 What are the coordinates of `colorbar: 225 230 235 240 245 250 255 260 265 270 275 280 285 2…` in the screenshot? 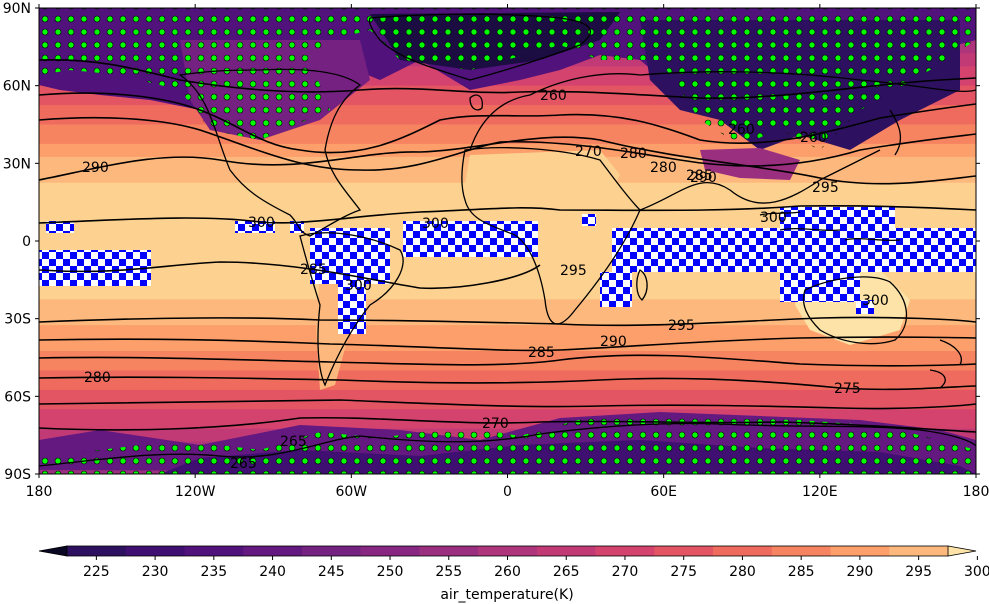 It's located at (513, 562).